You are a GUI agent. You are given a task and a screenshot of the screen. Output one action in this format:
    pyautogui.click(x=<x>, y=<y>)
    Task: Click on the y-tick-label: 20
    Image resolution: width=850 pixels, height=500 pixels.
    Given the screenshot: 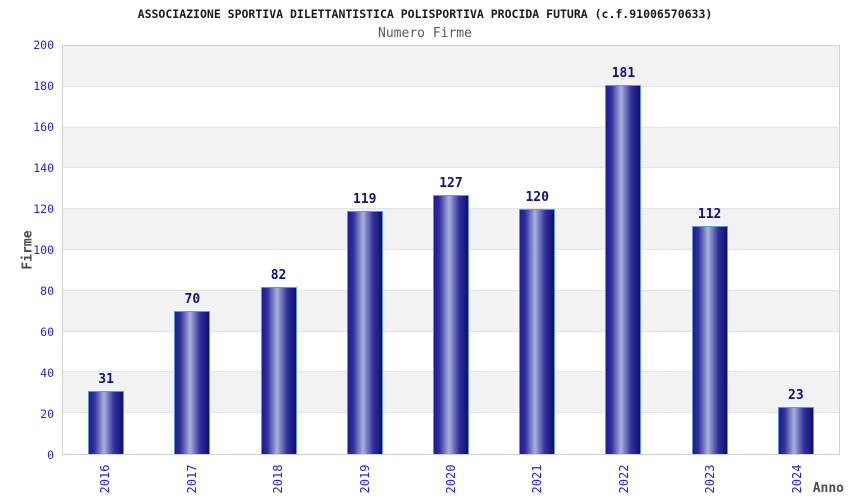 What is the action you would take?
    pyautogui.click(x=47, y=414)
    